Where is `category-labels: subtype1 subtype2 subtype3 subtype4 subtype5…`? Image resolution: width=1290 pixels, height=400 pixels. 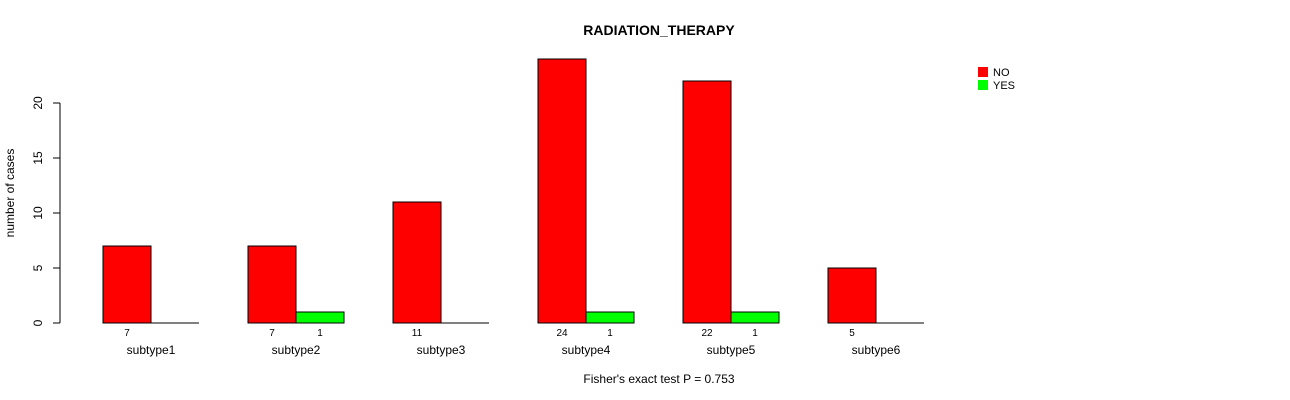
category-labels: subtype1 subtype2 subtype3 subtype4 subtype5… is located at coordinates (514, 350).